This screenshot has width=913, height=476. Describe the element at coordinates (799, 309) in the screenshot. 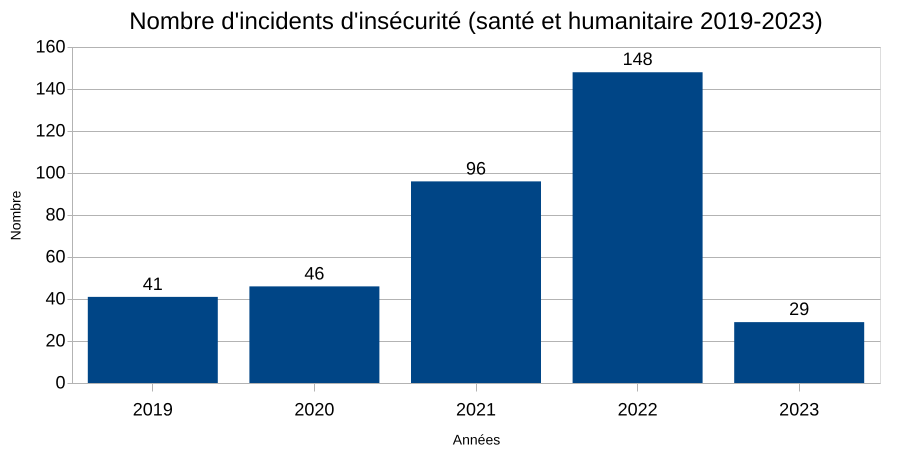

I see `data-label: 29` at that location.